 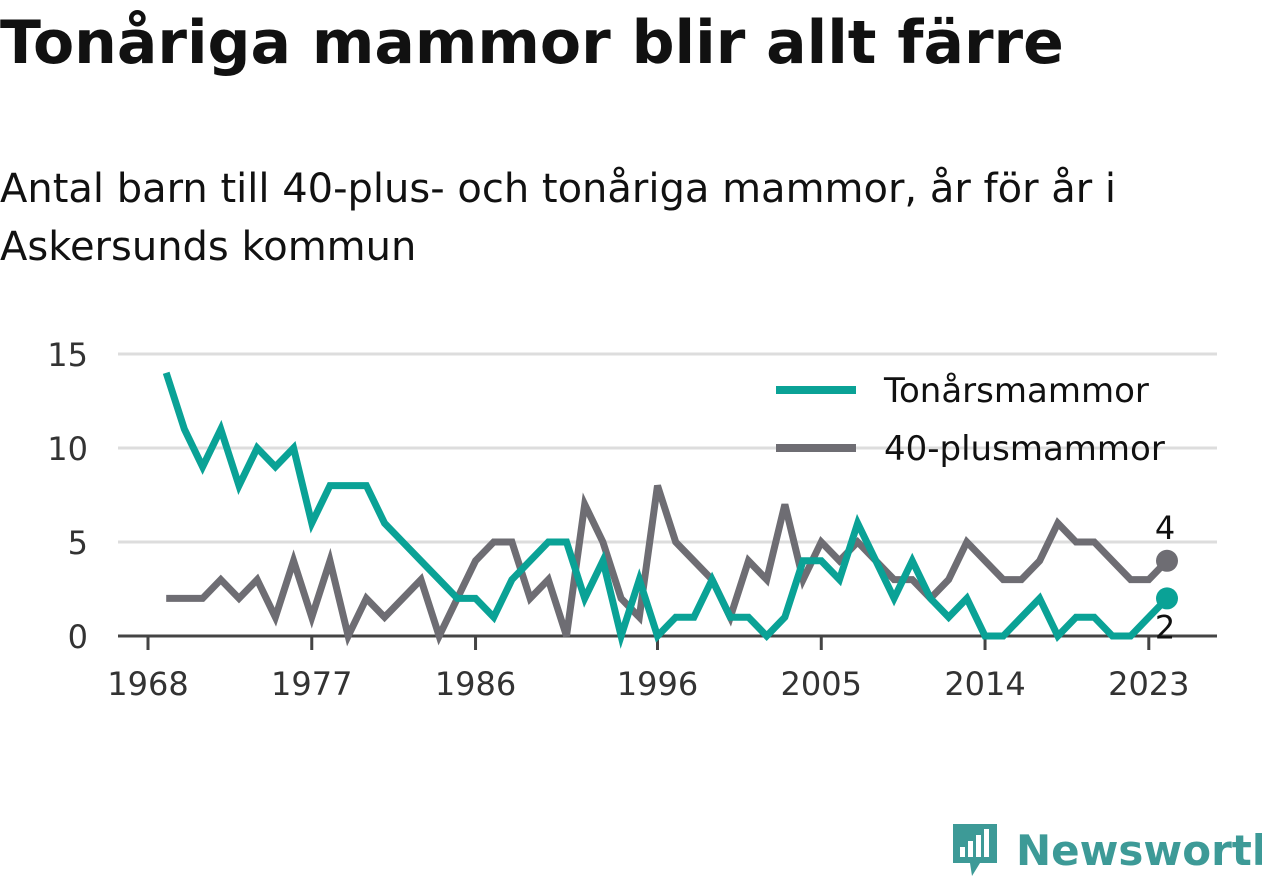 What do you see at coordinates (1024, 449) in the screenshot?
I see `legend-label: 40-plusmammor` at bounding box center [1024, 449].